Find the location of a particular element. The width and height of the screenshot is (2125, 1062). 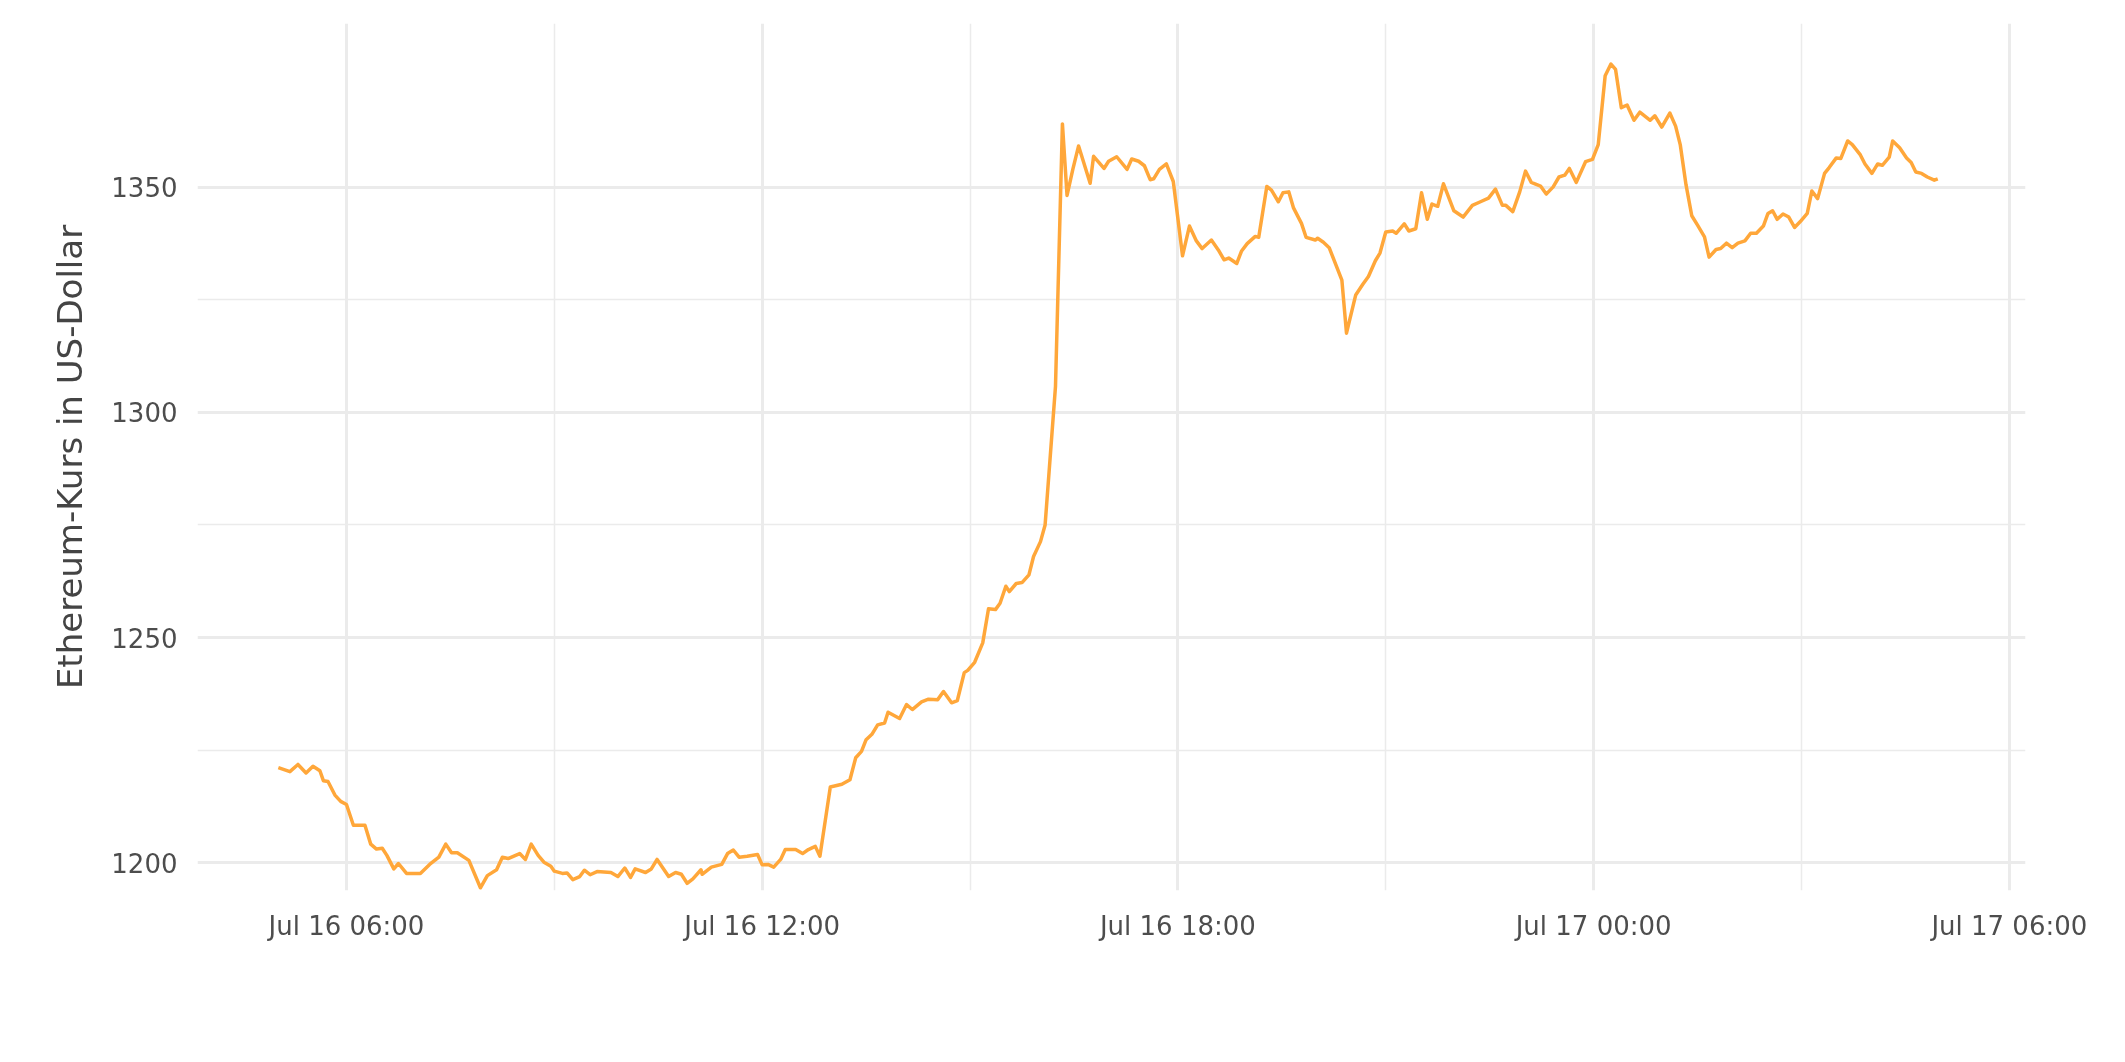

x-tick-label: Jul 16 06:00 is located at coordinates (345, 925).